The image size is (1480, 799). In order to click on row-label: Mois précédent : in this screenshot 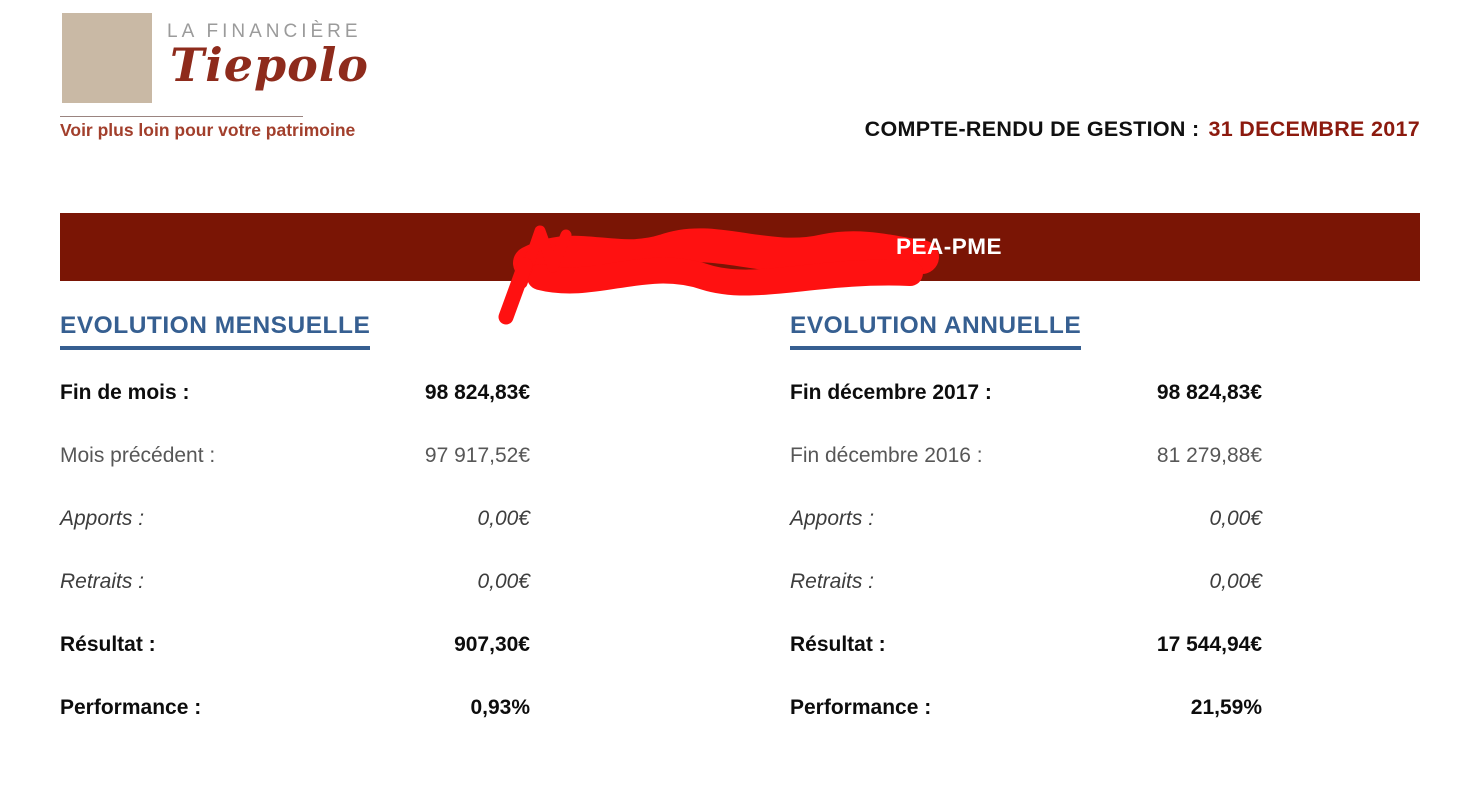, I will do `click(138, 455)`.